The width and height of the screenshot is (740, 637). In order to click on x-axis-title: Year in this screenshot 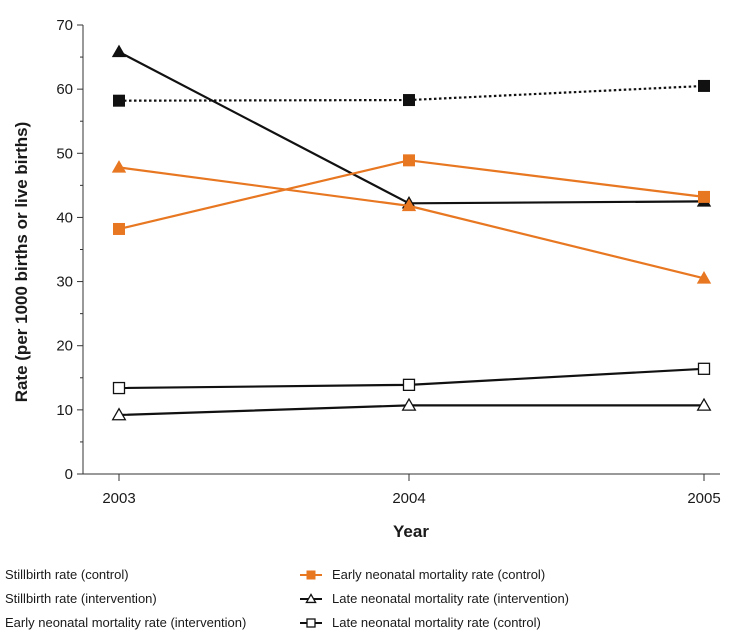, I will do `click(411, 531)`.